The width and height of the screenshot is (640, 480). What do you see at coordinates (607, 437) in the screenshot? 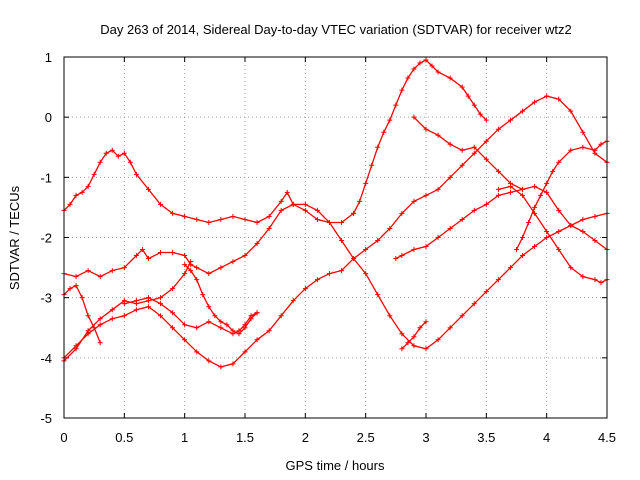
I see `x-tick-label: 4.5` at bounding box center [607, 437].